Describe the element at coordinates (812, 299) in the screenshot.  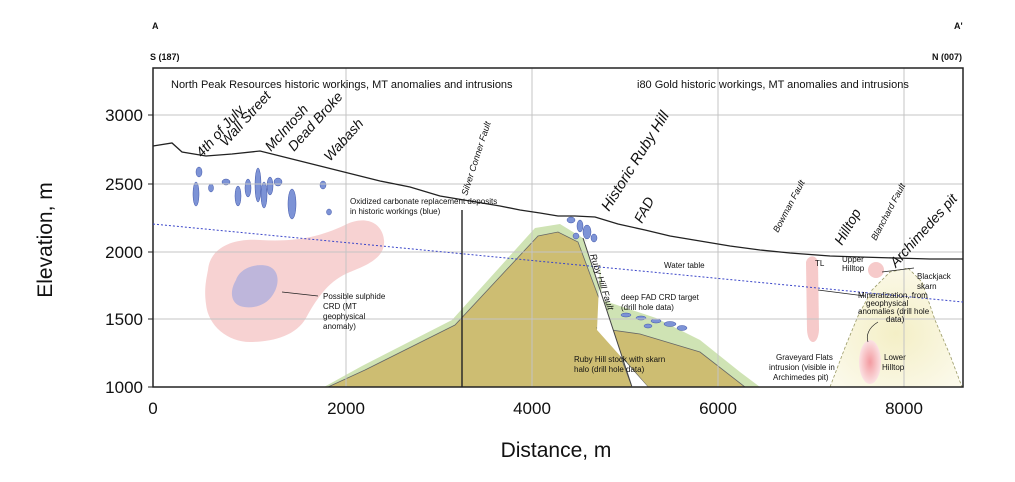
I see `tl-intrusion` at that location.